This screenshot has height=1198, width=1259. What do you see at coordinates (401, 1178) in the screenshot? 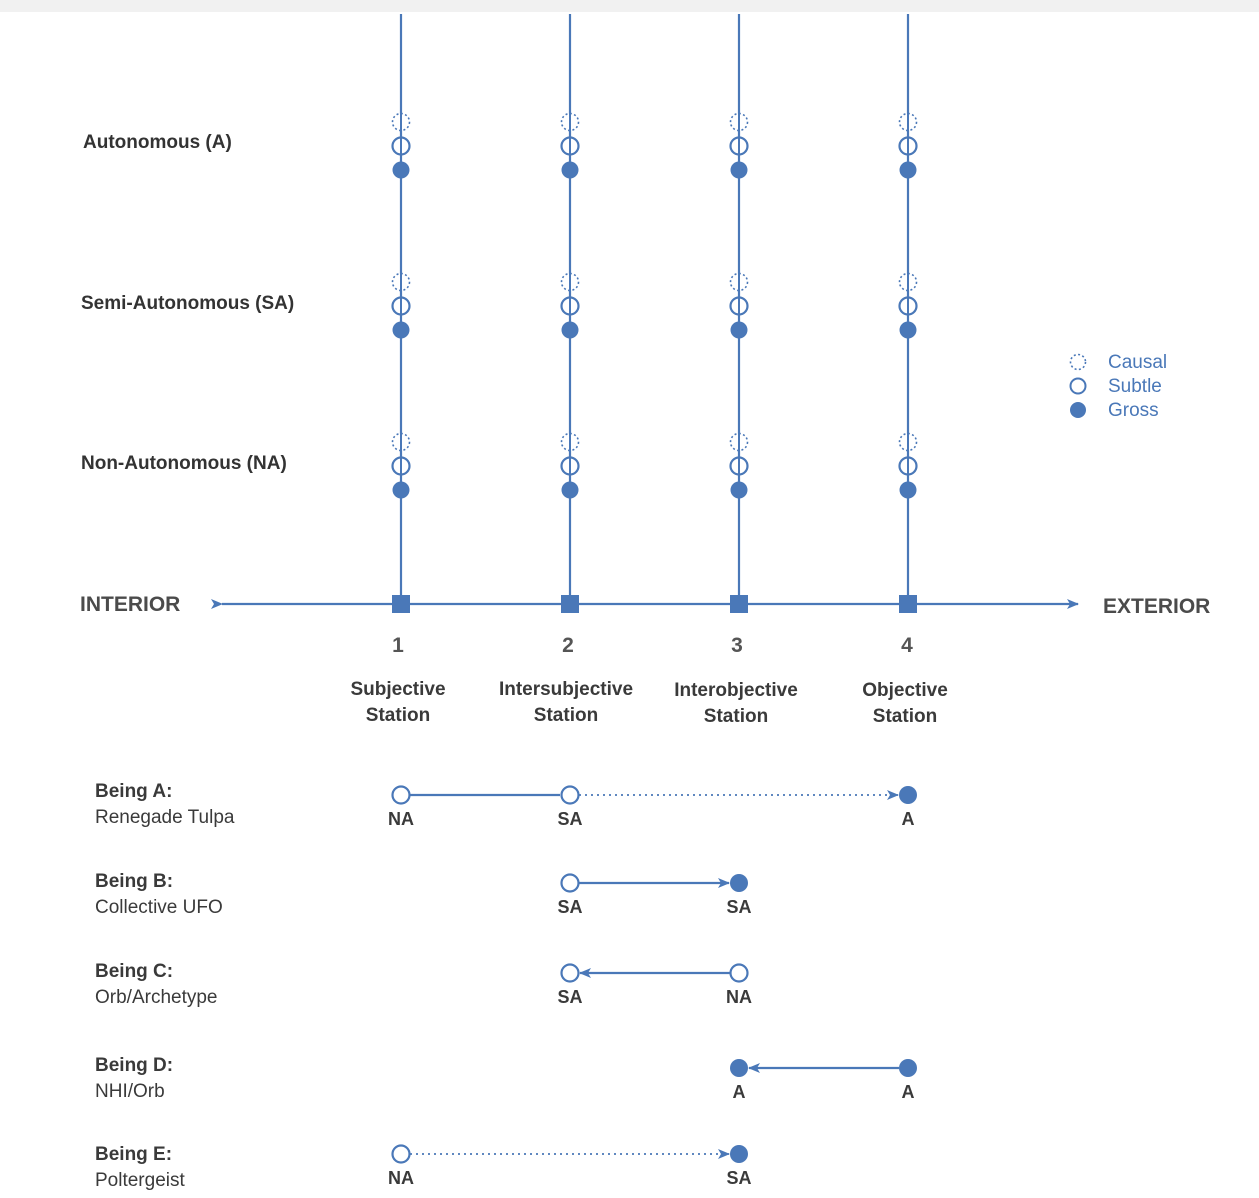
I see `being-e-point-label: NA` at bounding box center [401, 1178].